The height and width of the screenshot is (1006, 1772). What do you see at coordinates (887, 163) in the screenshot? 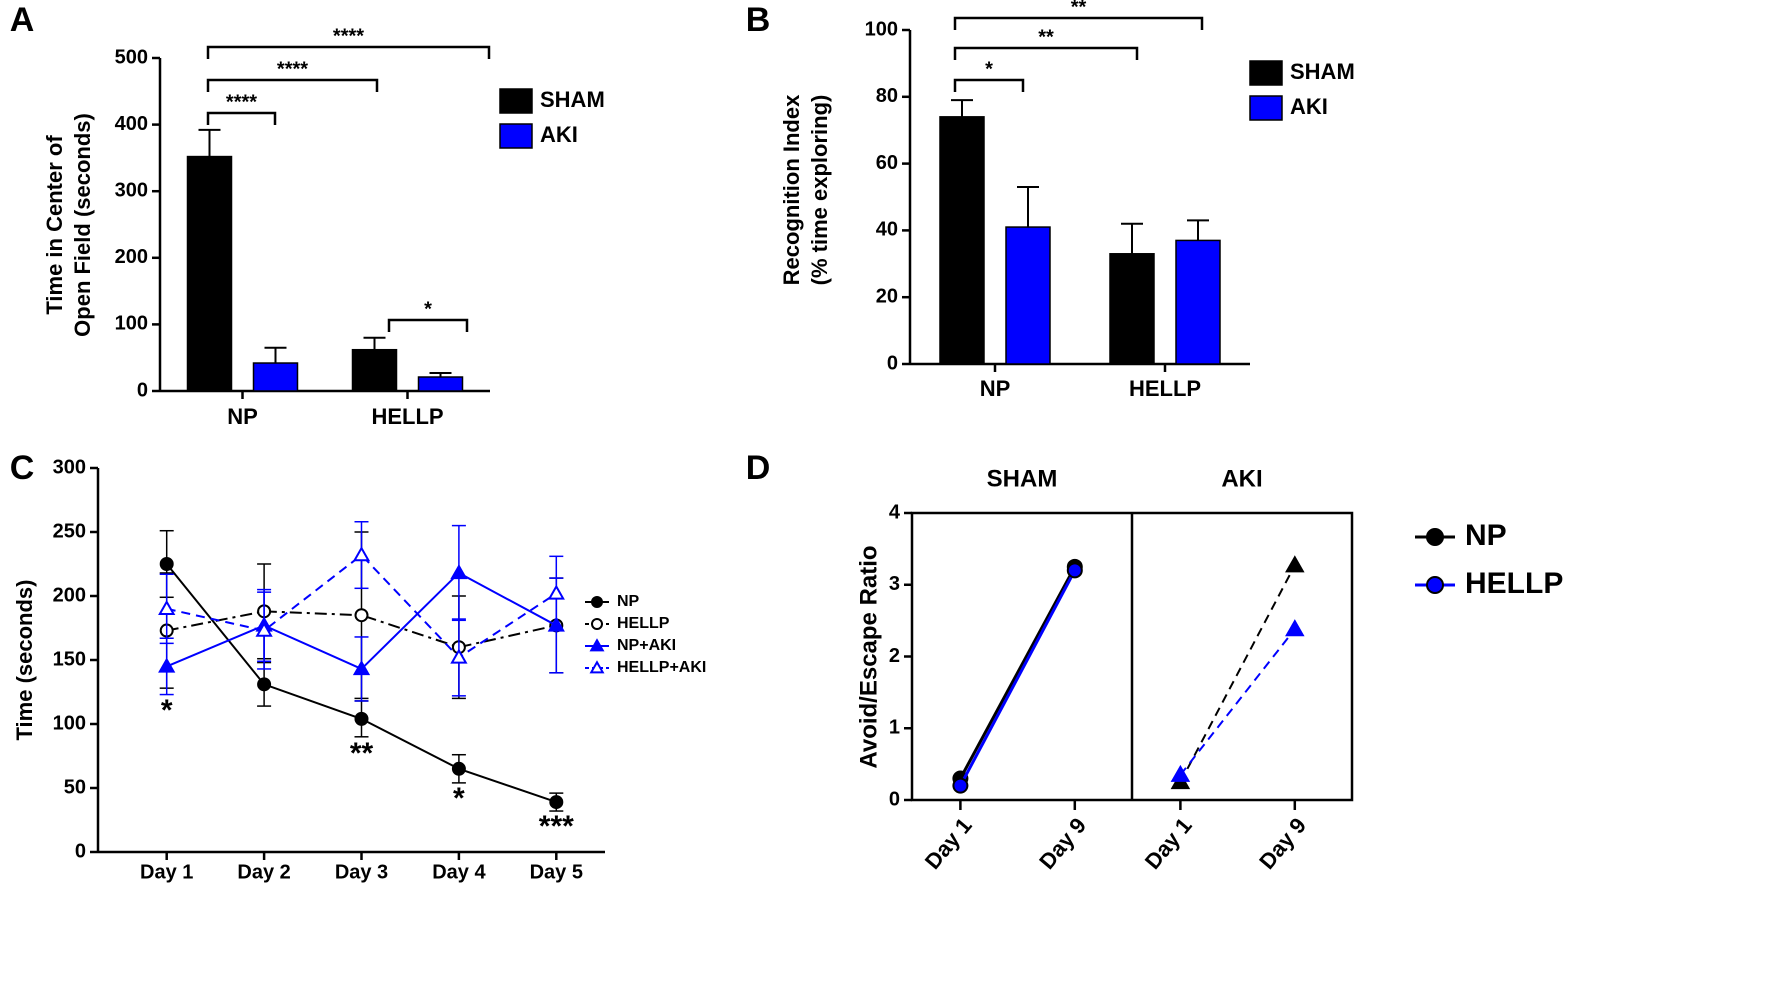
I see `y-tick-label: 60` at bounding box center [887, 163].